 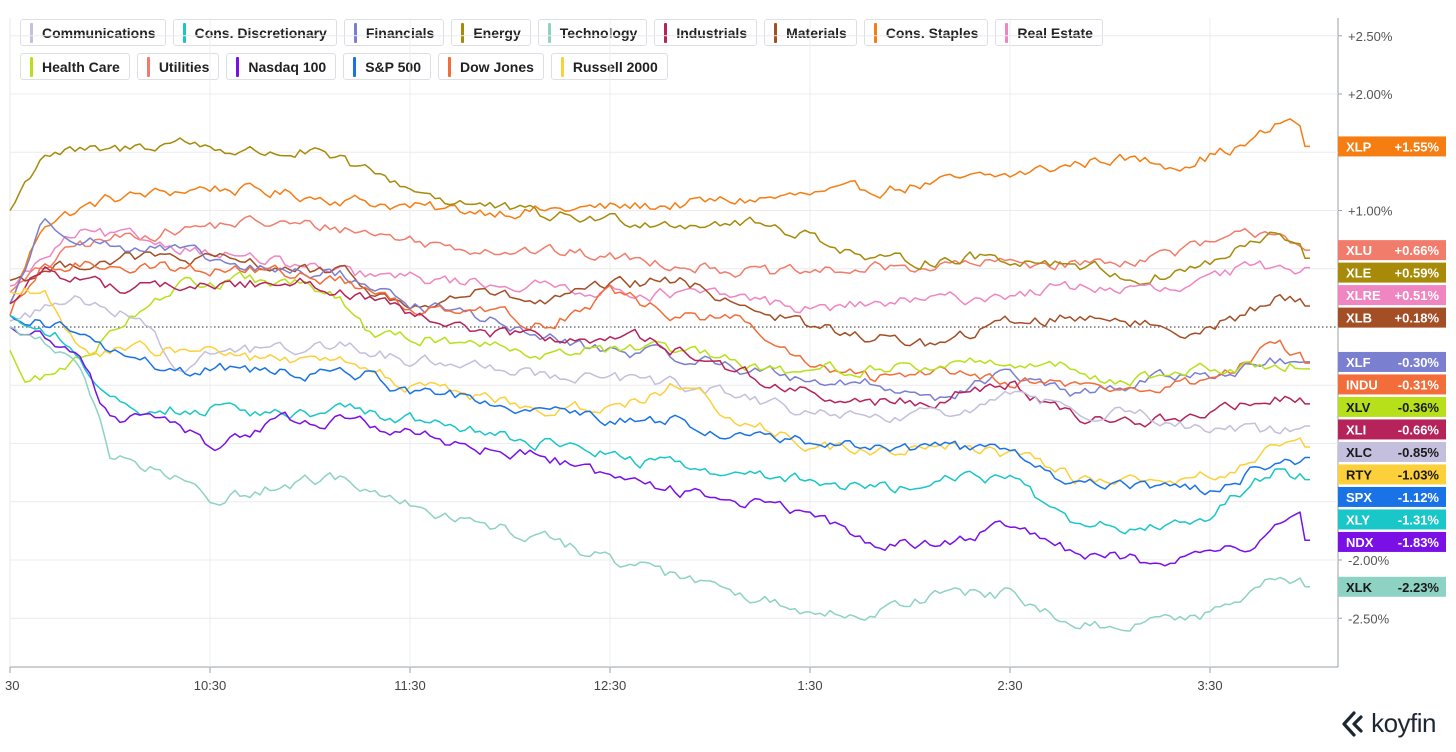 What do you see at coordinates (1358, 519) in the screenshot?
I see `end-tag-ticker: XLY` at bounding box center [1358, 519].